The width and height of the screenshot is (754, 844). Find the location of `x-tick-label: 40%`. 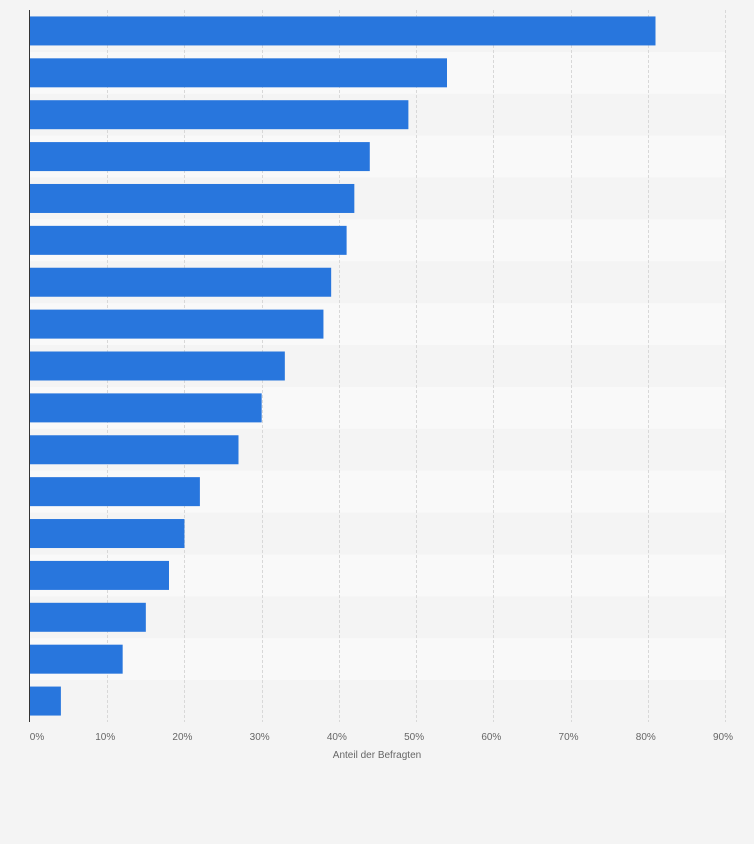

x-tick-label: 40% is located at coordinates (337, 737).